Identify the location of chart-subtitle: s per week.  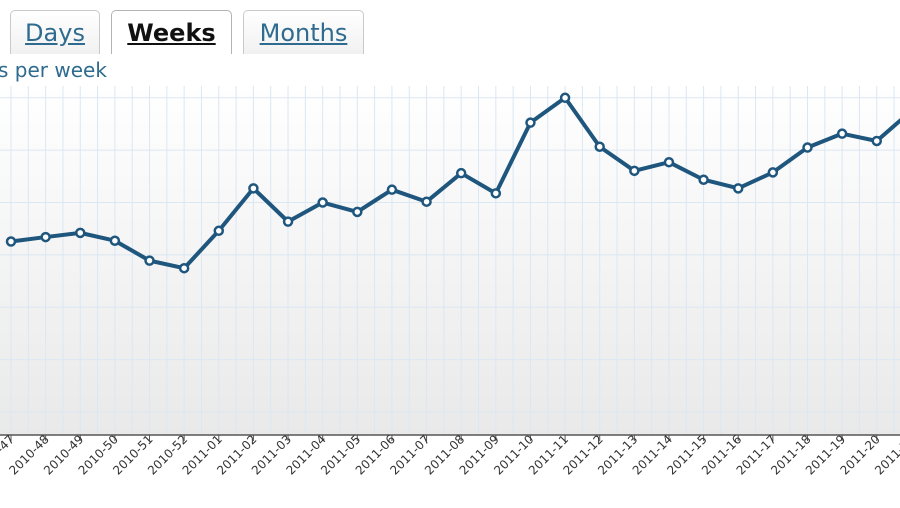
(53, 70).